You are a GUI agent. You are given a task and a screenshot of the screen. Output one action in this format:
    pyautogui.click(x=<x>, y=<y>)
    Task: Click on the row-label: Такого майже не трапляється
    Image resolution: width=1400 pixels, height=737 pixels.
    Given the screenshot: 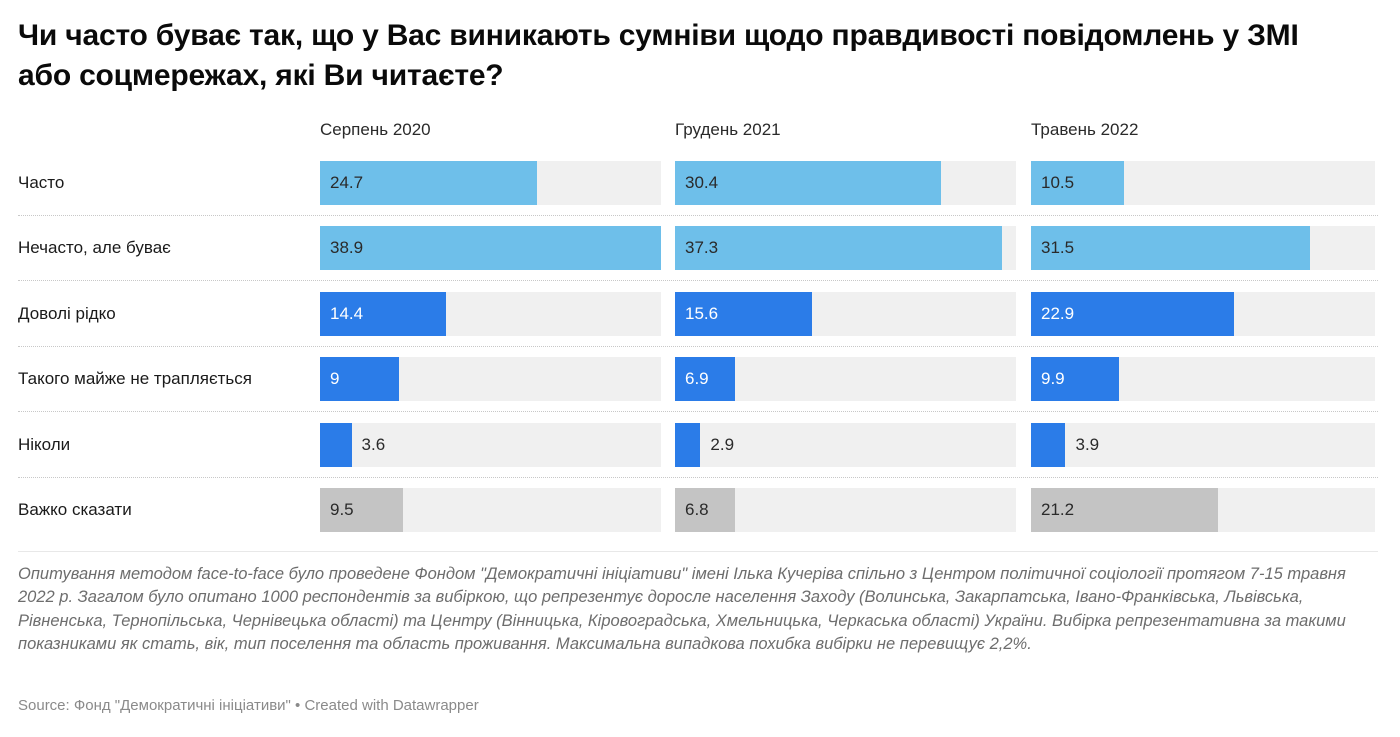 What is the action you would take?
    pyautogui.click(x=135, y=379)
    